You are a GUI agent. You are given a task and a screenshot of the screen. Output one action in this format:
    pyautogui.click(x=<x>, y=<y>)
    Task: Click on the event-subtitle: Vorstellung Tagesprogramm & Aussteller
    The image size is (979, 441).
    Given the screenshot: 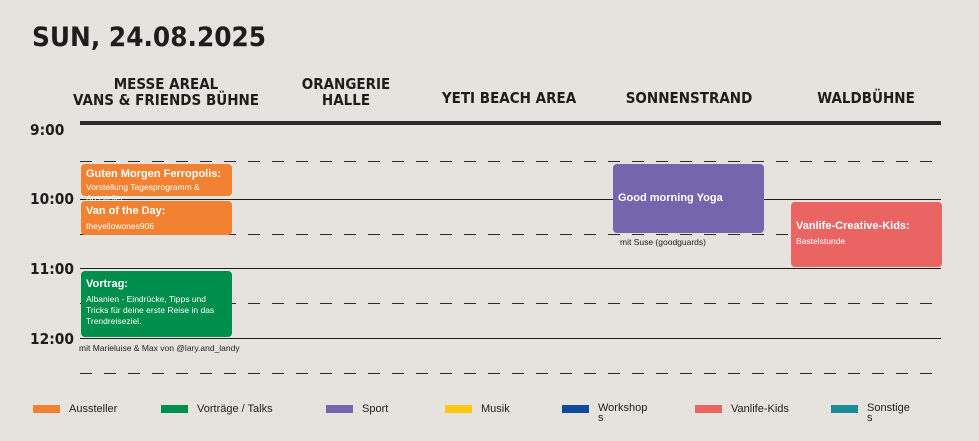 What is the action you would take?
    pyautogui.click(x=143, y=192)
    